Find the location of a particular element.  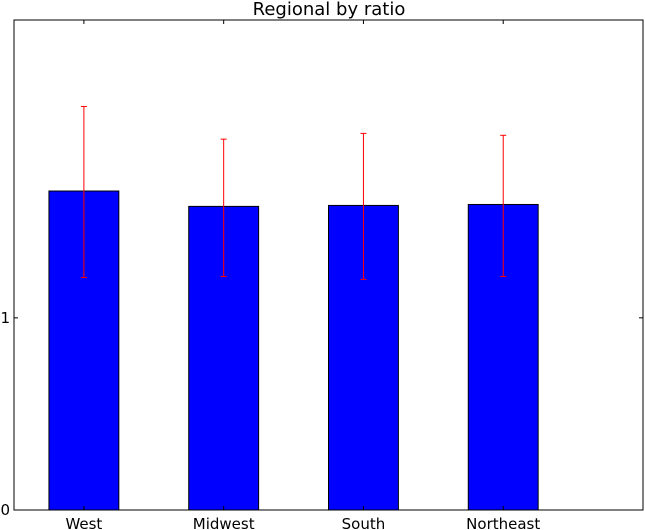

error-bar-northeast is located at coordinates (503, 206).